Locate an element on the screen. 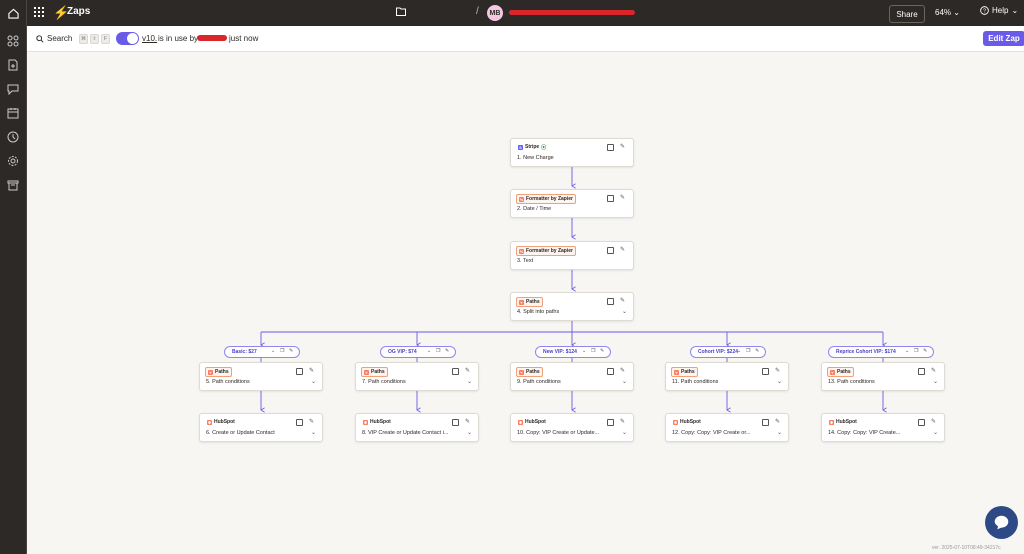 Image resolution: width=1024 pixels, height=554 pixels. edit-zap-button: Edit Zap is located at coordinates (1003, 38).